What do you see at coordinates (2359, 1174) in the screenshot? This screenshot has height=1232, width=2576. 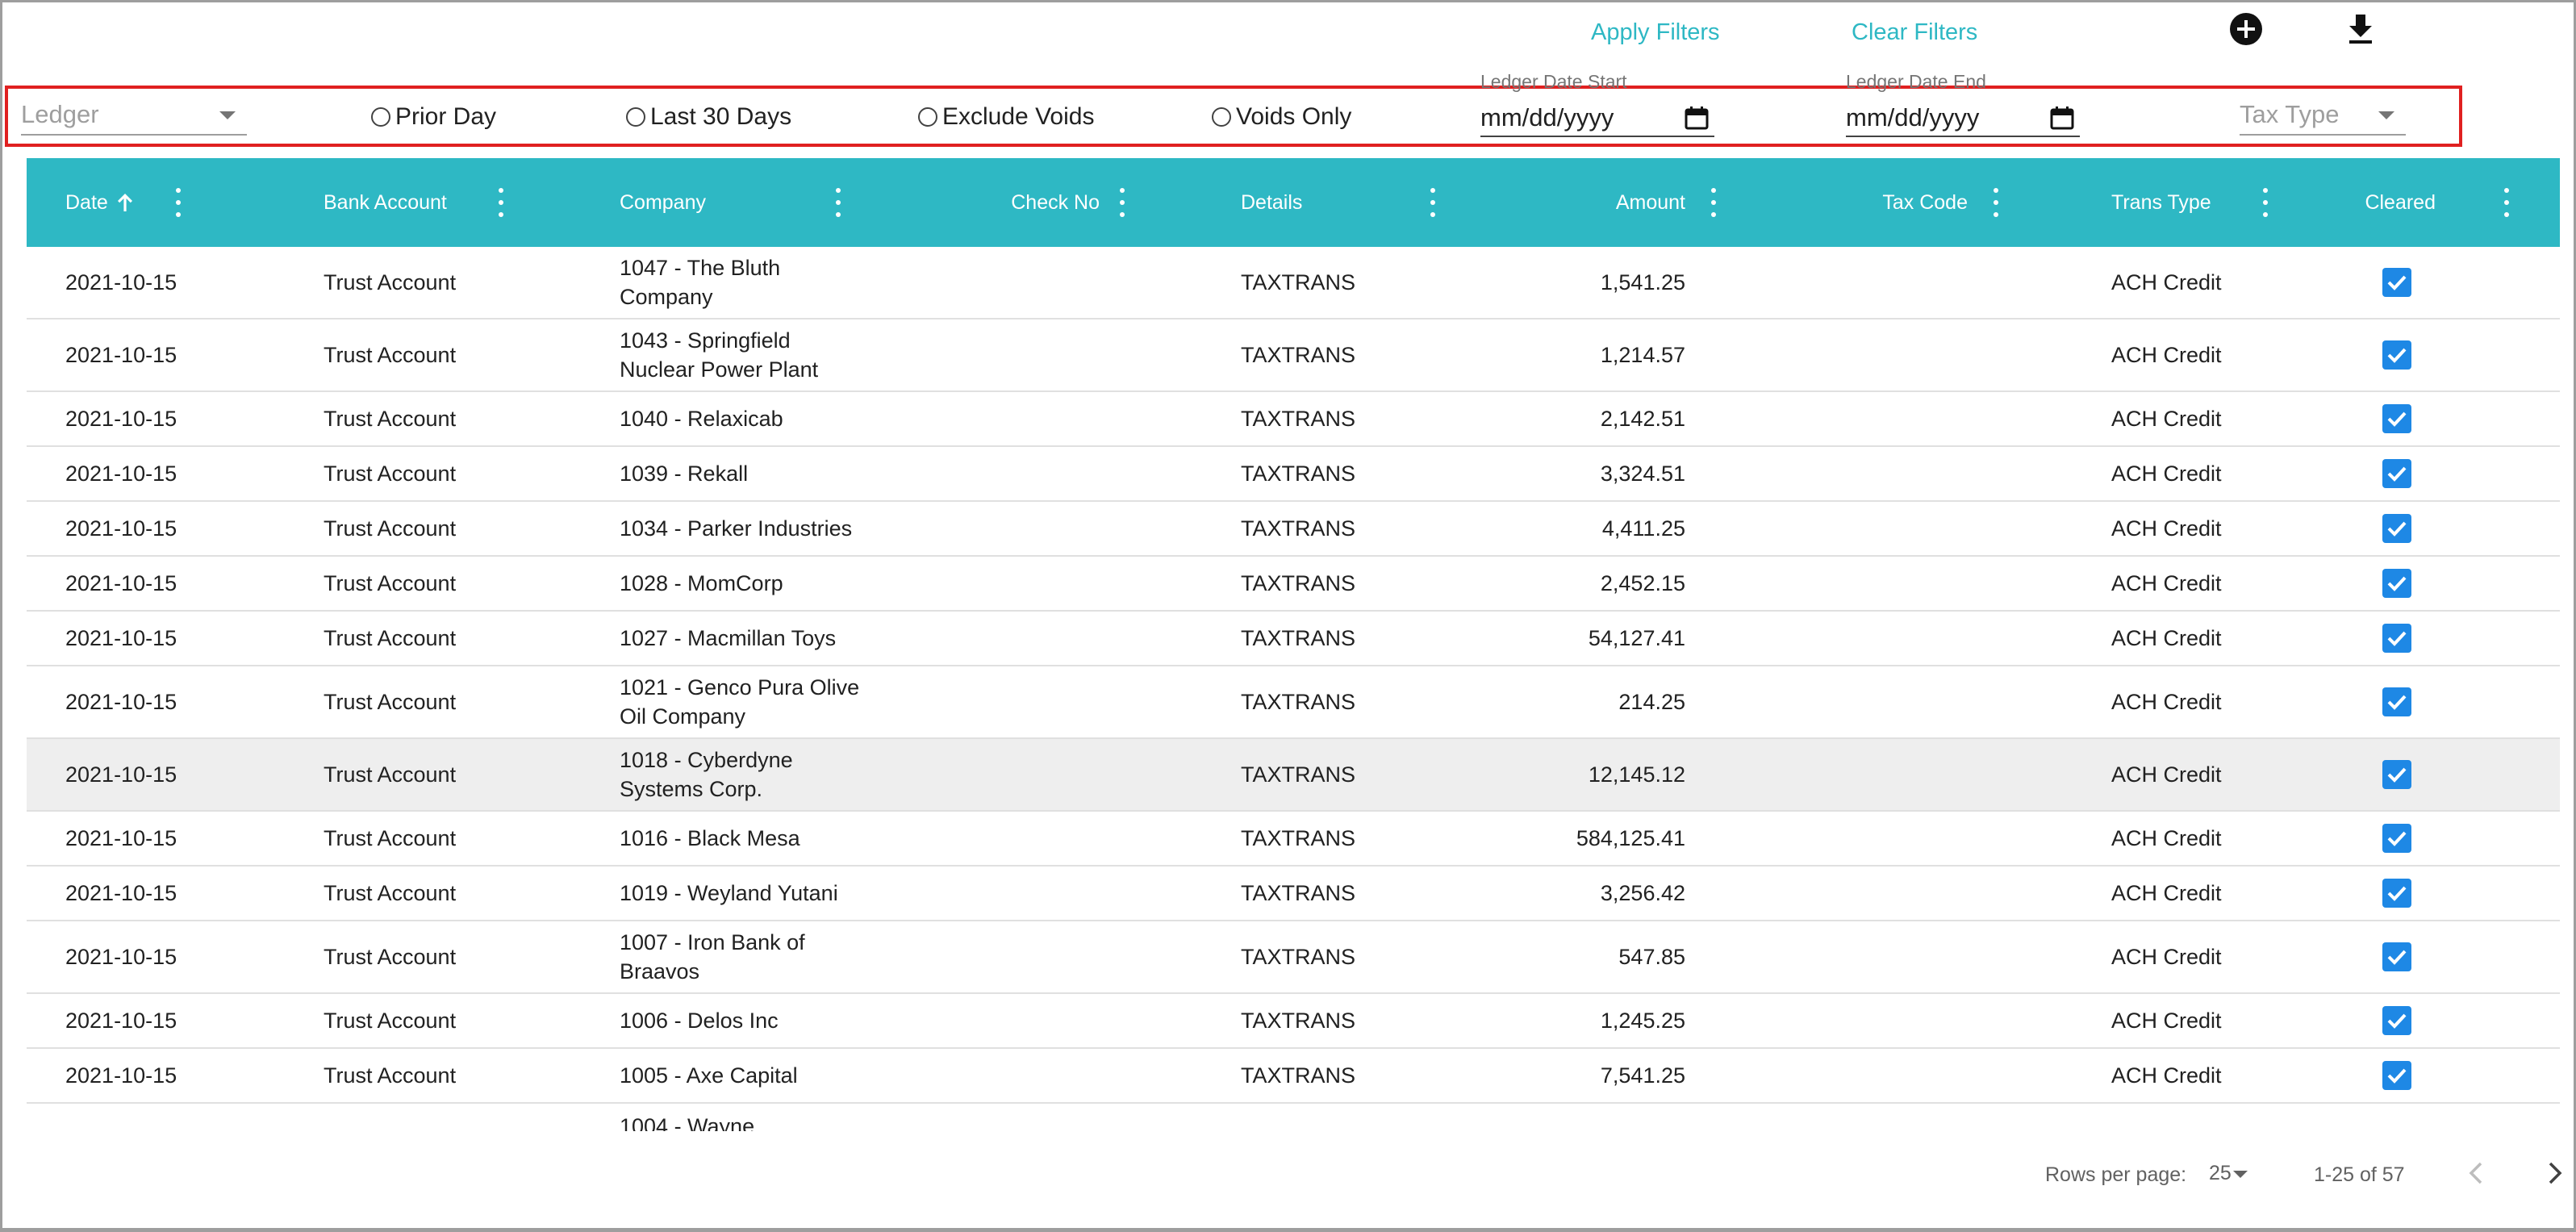 I see `pagination-range: 1-25 of 57` at bounding box center [2359, 1174].